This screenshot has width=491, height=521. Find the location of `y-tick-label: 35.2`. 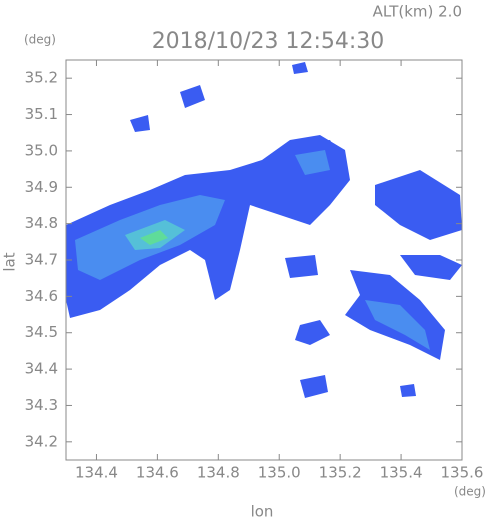

y-tick-label: 35.2 is located at coordinates (41, 78).